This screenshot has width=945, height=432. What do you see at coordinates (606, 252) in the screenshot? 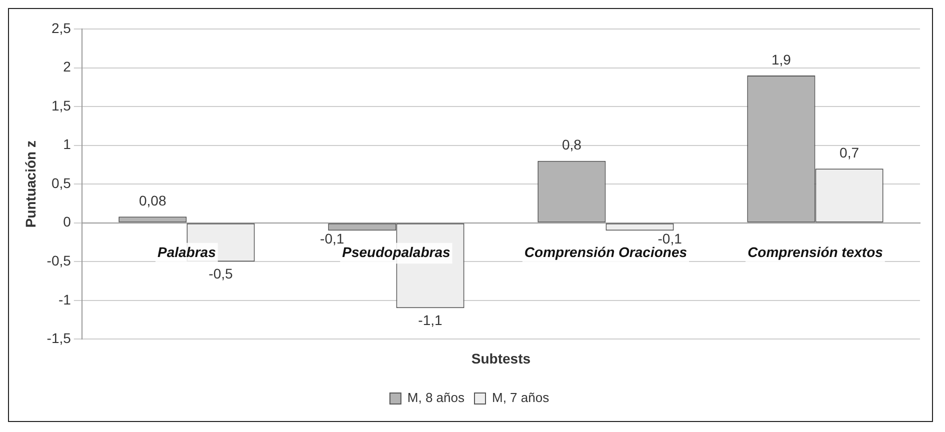
I see `x-tick-label: Comprensión Oraciones` at bounding box center [606, 252].